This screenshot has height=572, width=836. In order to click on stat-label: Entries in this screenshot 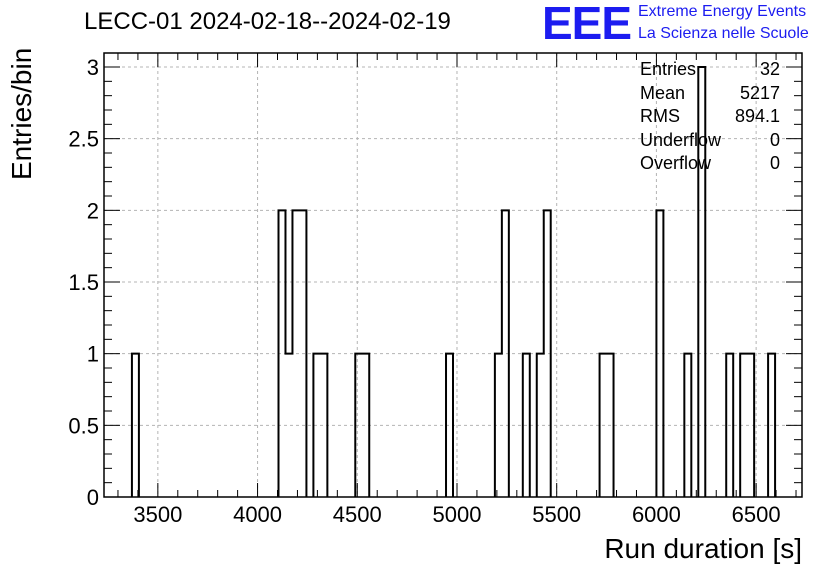, I will do `click(668, 69)`.